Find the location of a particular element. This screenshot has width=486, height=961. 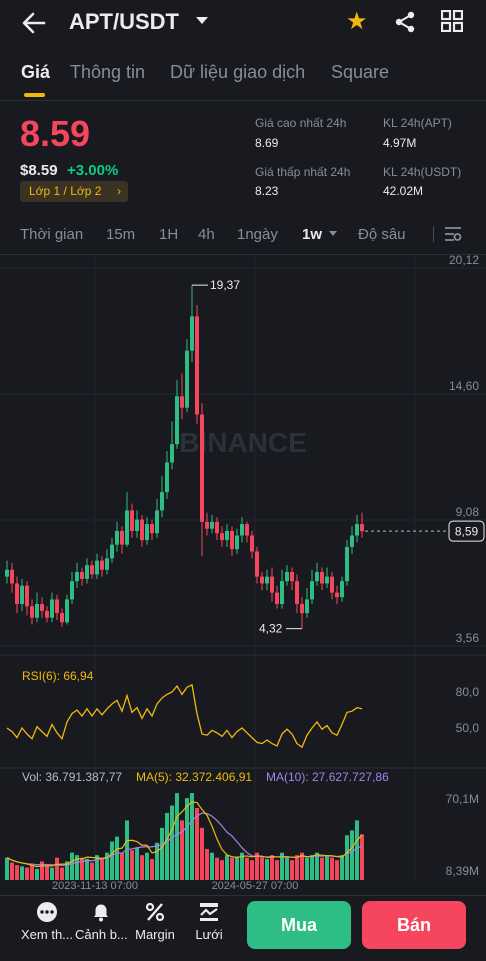

interval-1h: 1H is located at coordinates (169, 234).